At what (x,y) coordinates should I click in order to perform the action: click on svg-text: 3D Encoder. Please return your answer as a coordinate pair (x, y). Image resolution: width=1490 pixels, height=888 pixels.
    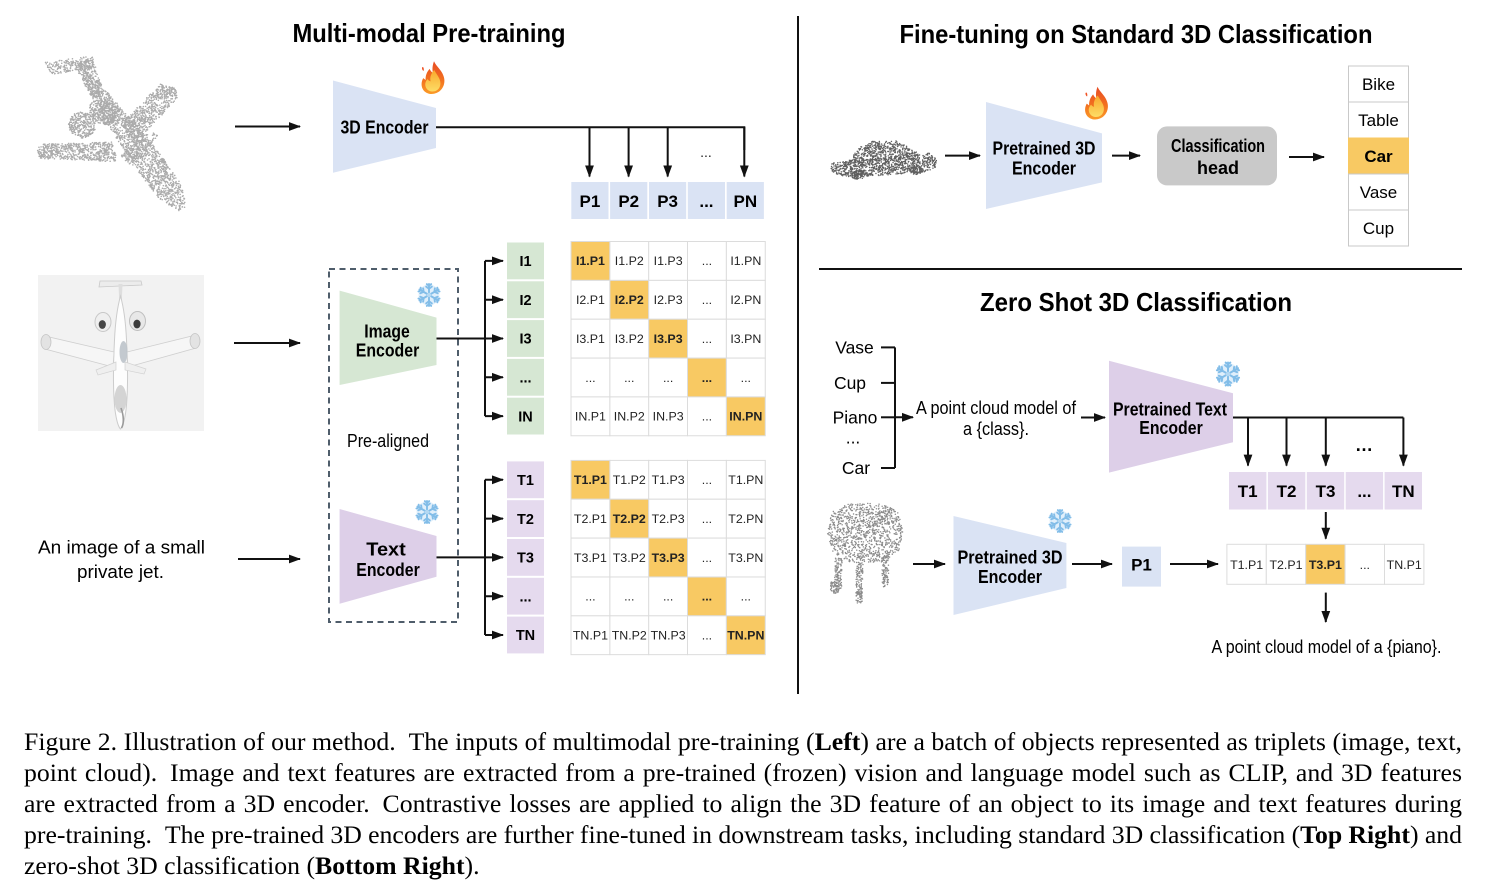
    Looking at the image, I should click on (385, 128).